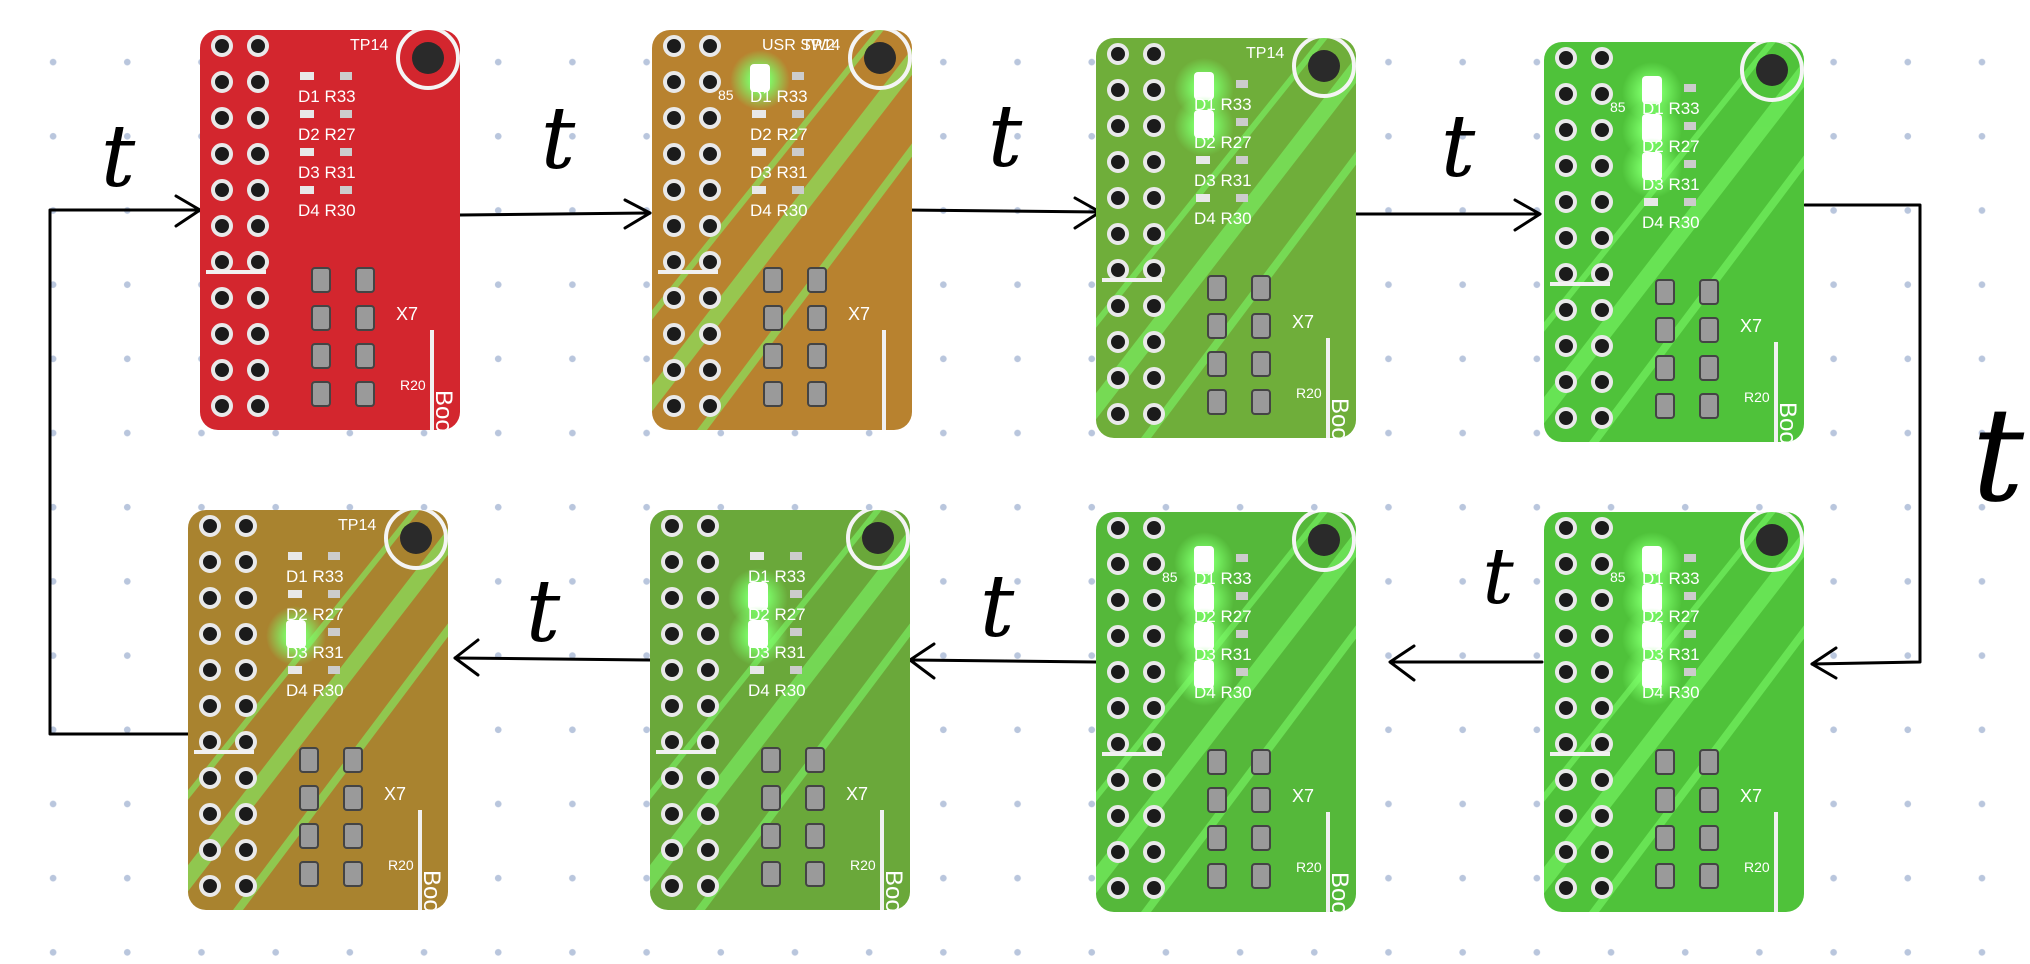 The width and height of the screenshot is (2030, 964). I want to click on silkscreen-label: 85, so click(1618, 577).